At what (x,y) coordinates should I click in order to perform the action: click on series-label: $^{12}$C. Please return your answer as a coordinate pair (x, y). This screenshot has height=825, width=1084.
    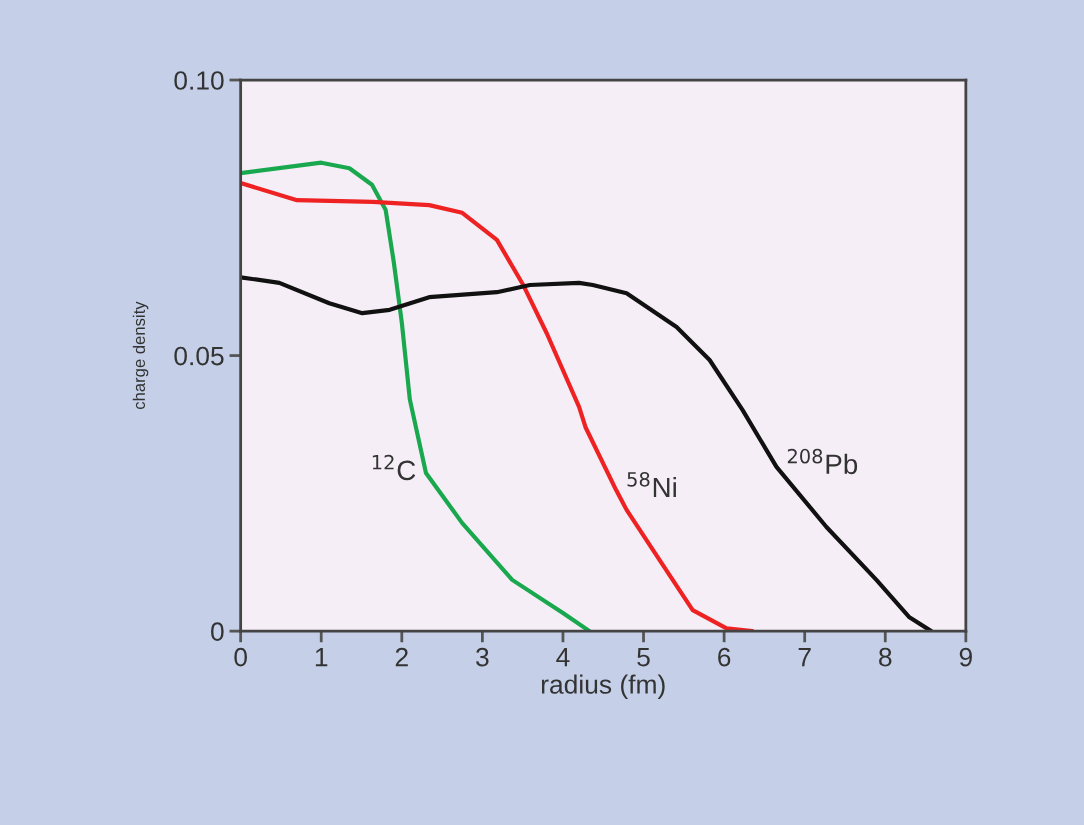
    Looking at the image, I should click on (394, 467).